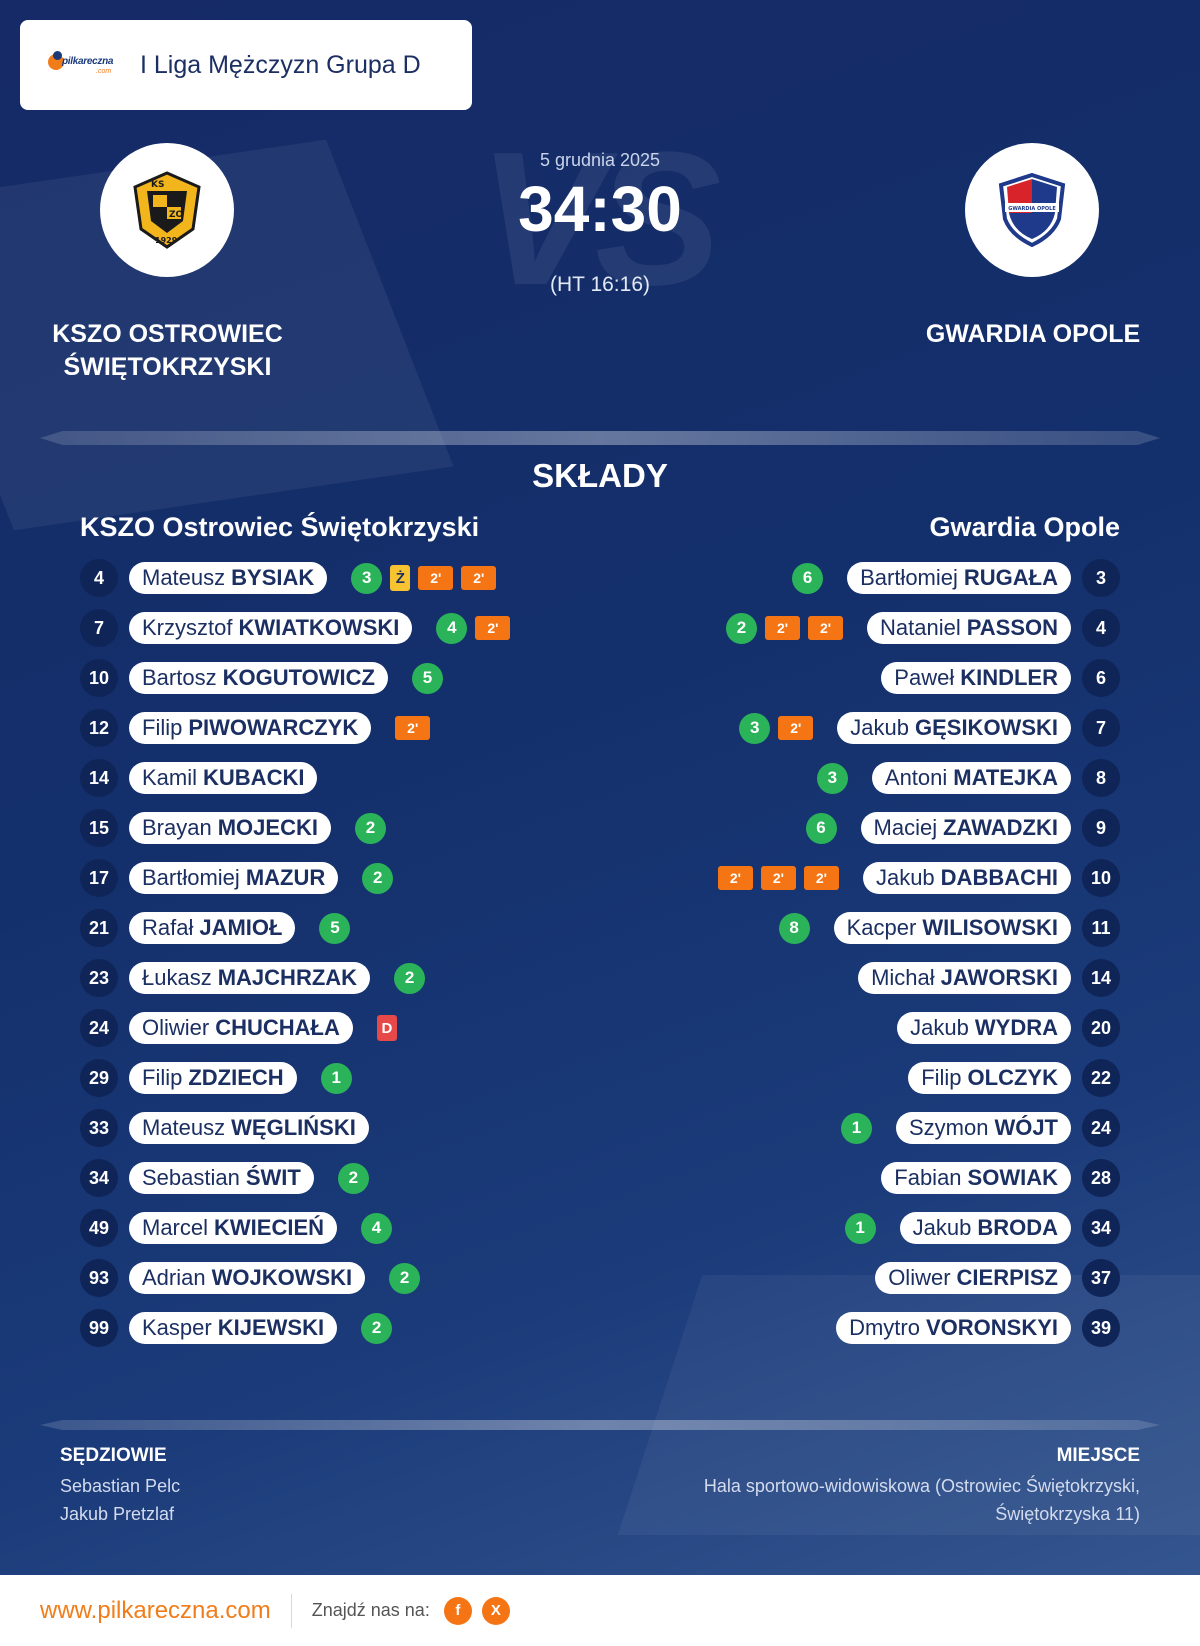 This screenshot has height=1646, width=1200. What do you see at coordinates (228, 578) in the screenshot?
I see `player-name: Mateusz BYSIAK` at bounding box center [228, 578].